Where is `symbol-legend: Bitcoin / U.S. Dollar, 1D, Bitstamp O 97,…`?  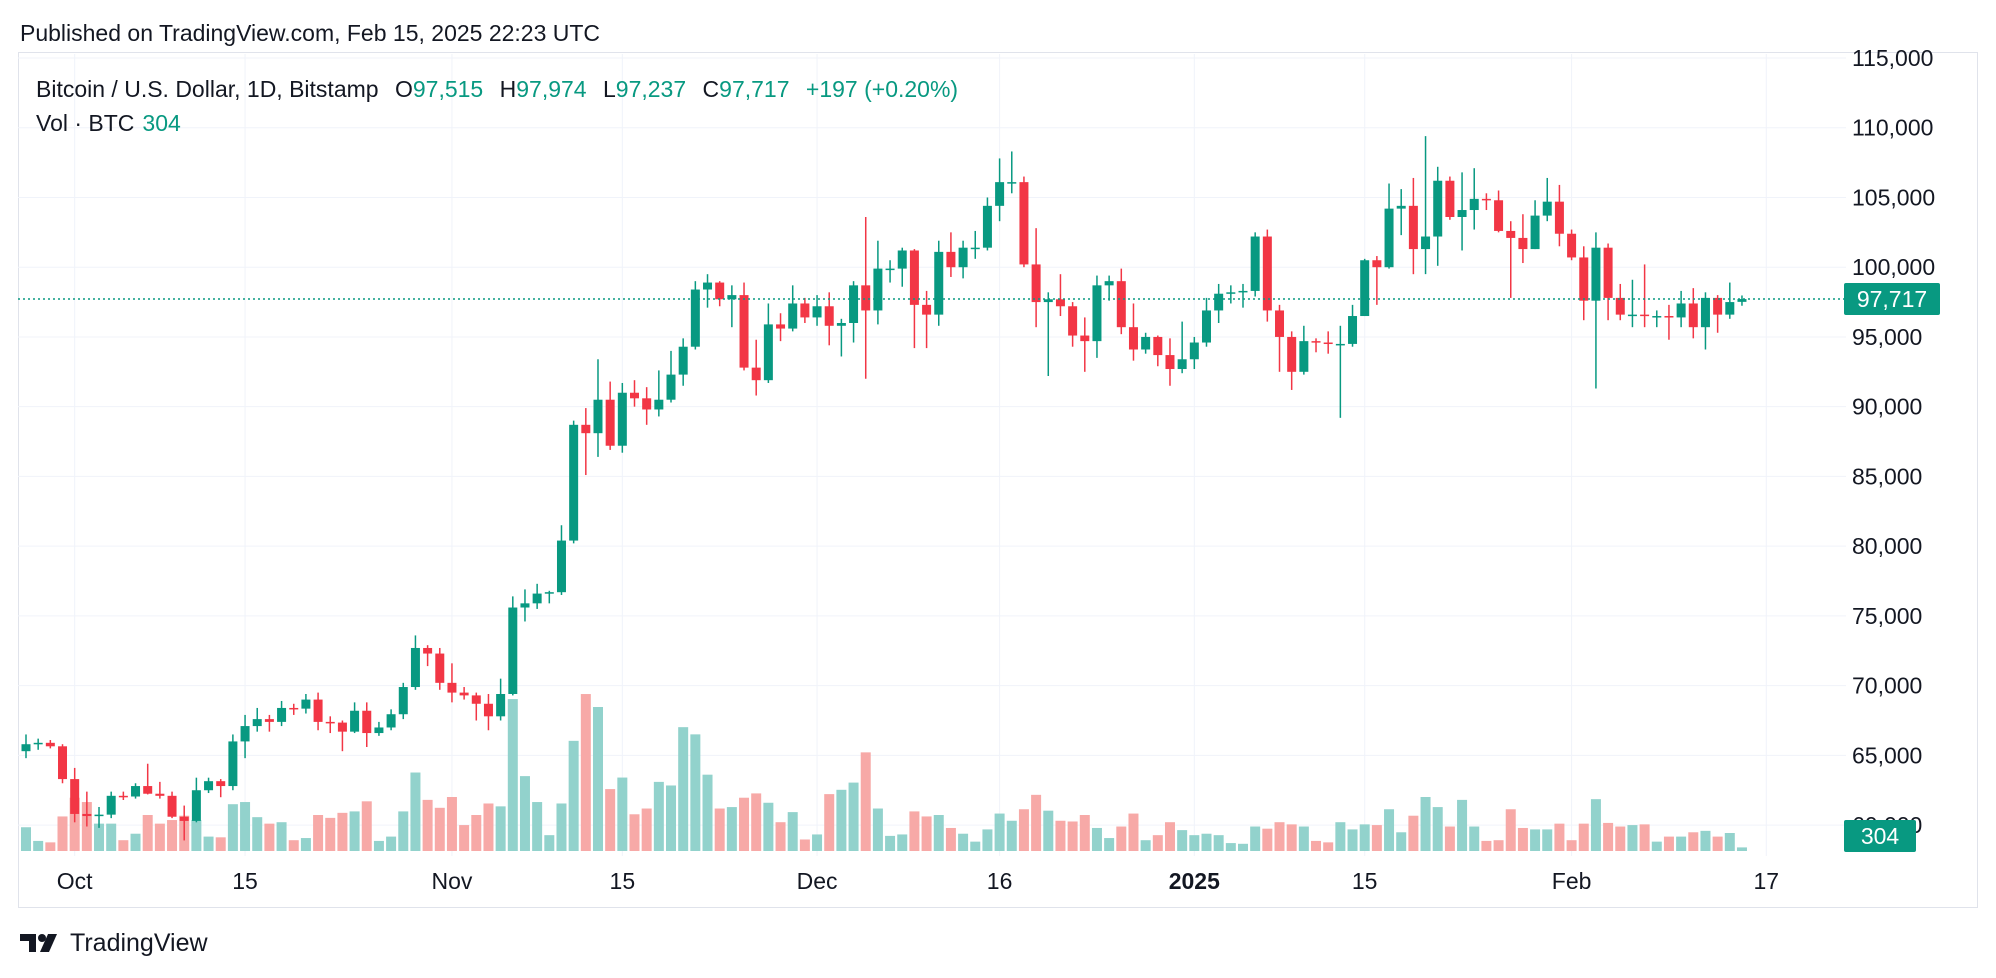 symbol-legend: Bitcoin / U.S. Dollar, 1D, Bitstamp O 97,… is located at coordinates (497, 89).